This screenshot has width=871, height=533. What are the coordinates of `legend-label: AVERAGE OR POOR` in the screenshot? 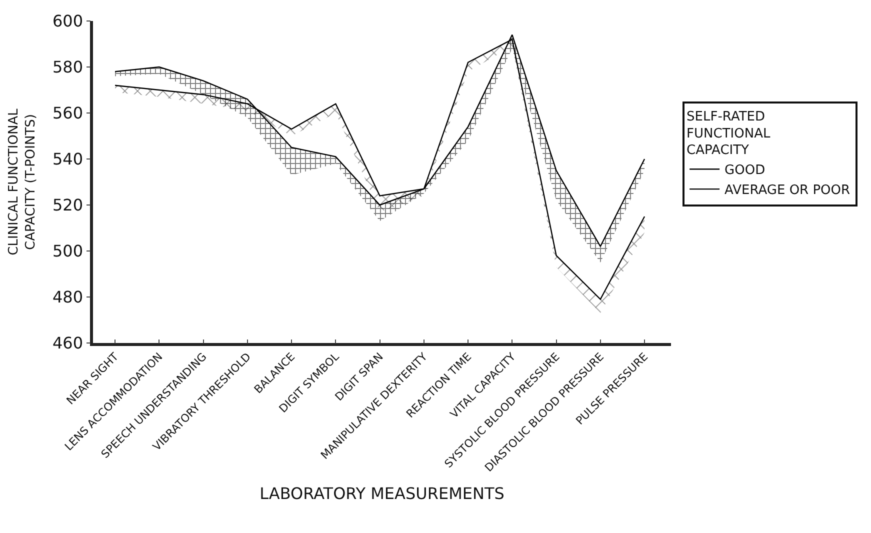 It's located at (787, 190).